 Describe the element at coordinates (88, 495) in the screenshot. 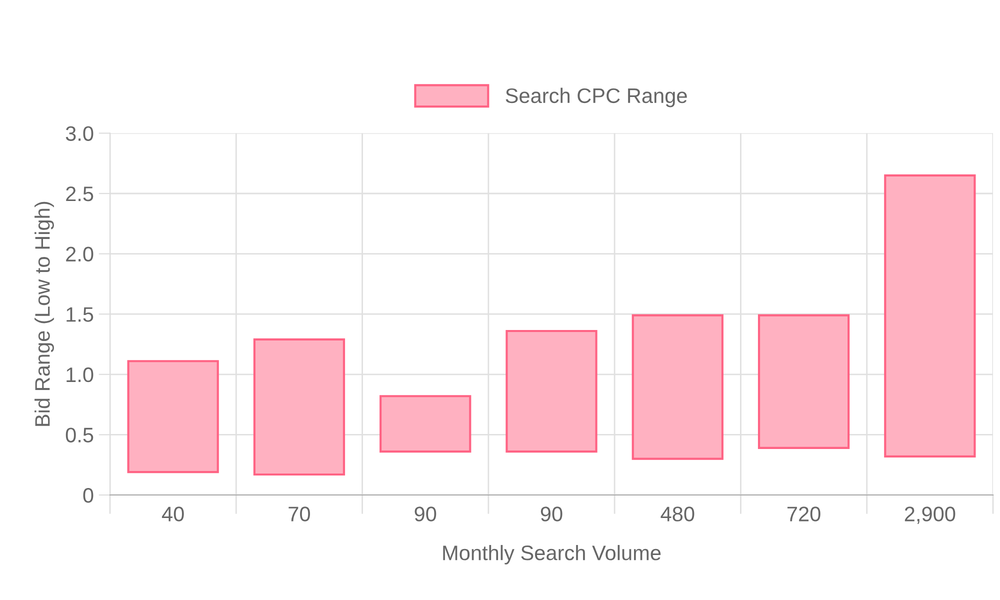

I see `y-tick-label: 0` at that location.